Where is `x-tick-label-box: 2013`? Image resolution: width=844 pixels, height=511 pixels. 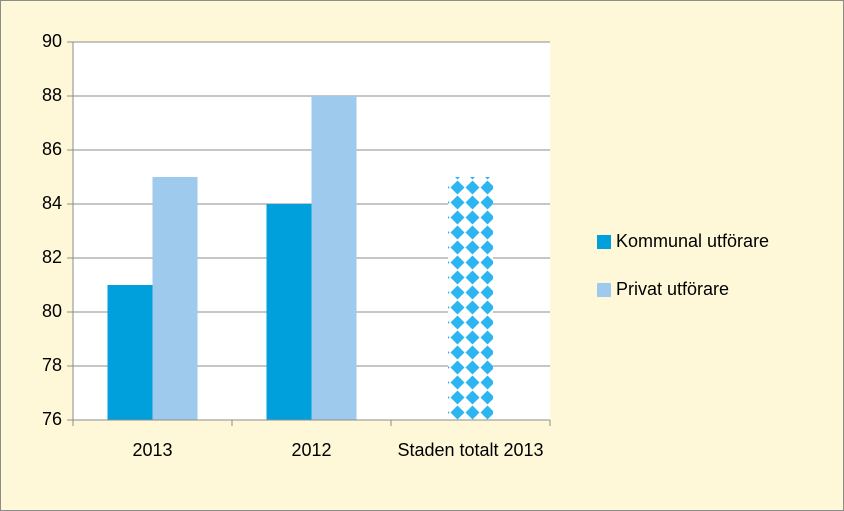
x-tick-label-box: 2013 is located at coordinates (152, 450).